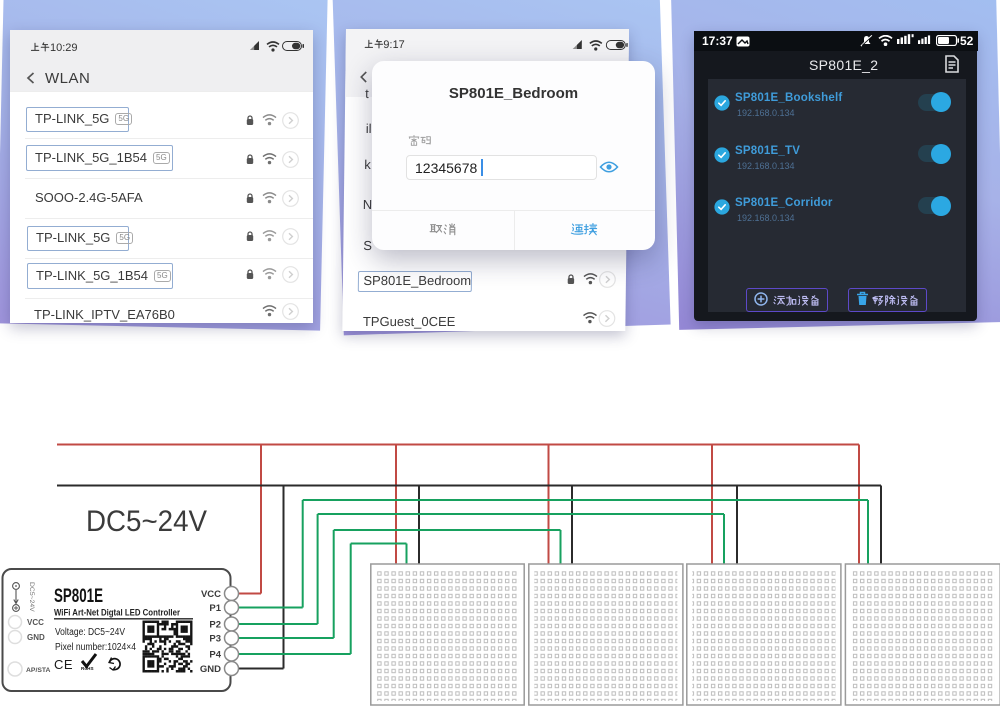 The height and width of the screenshot is (712, 1000). What do you see at coordinates (117, 613) in the screenshot?
I see `svg-text:WiFi Art-Net Digtal LED Contro: WiFi Art-Net Digtal LED Controller` at bounding box center [117, 613].